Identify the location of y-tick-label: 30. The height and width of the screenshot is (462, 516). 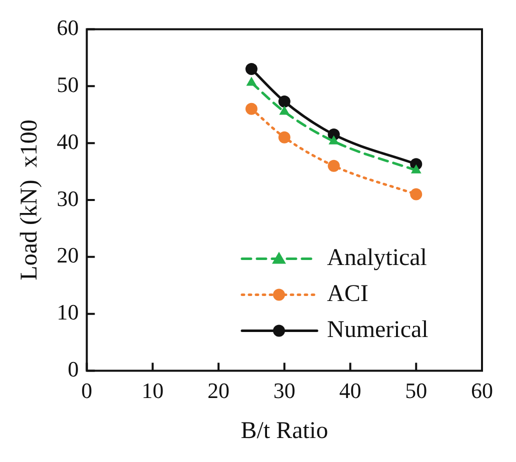
(67, 198).